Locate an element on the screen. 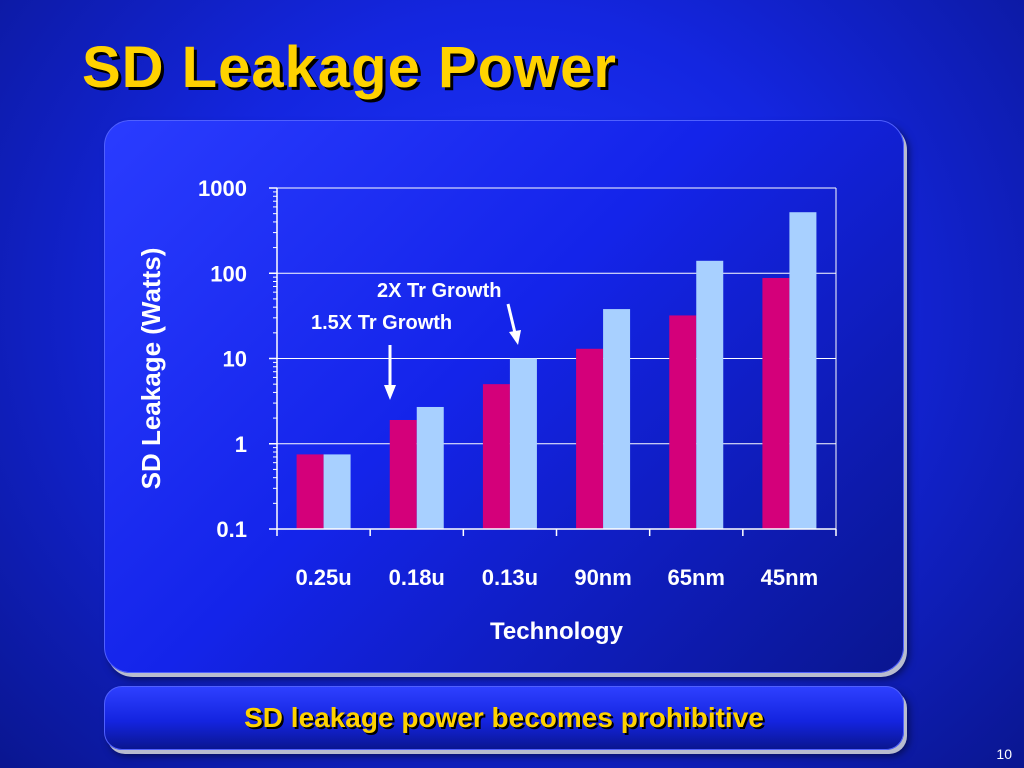  x-tick-label: 45nm is located at coordinates (789, 577).